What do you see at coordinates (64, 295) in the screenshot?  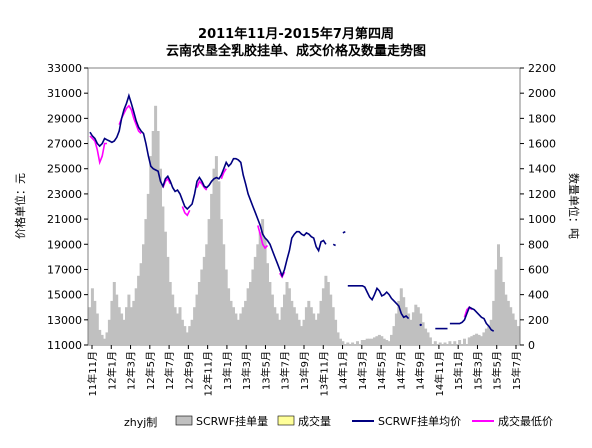 I see `left-tick-label-2: 15000` at bounding box center [64, 295].